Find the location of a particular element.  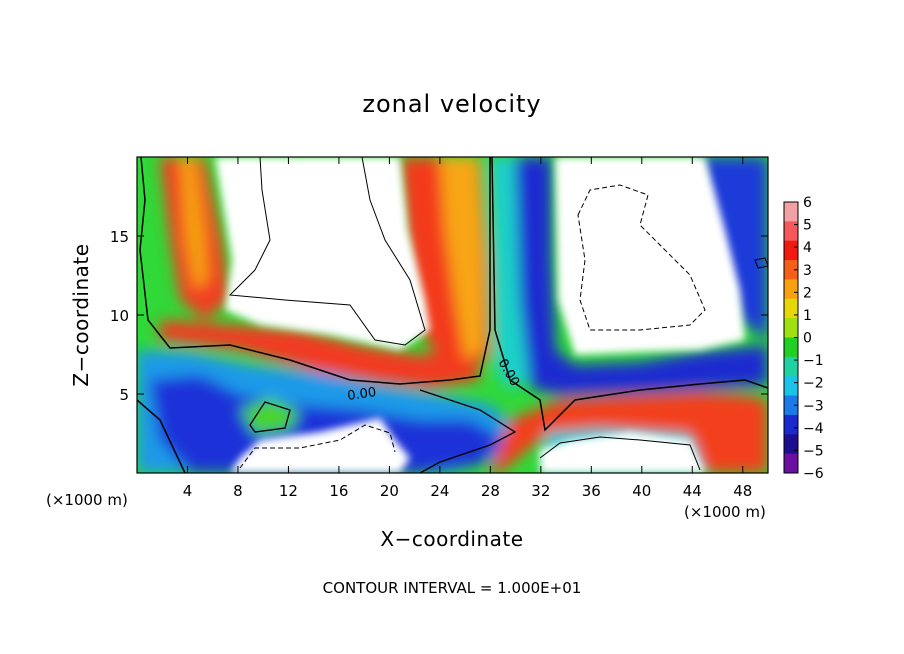

region-white-upper-left is located at coordinates (322, 253).